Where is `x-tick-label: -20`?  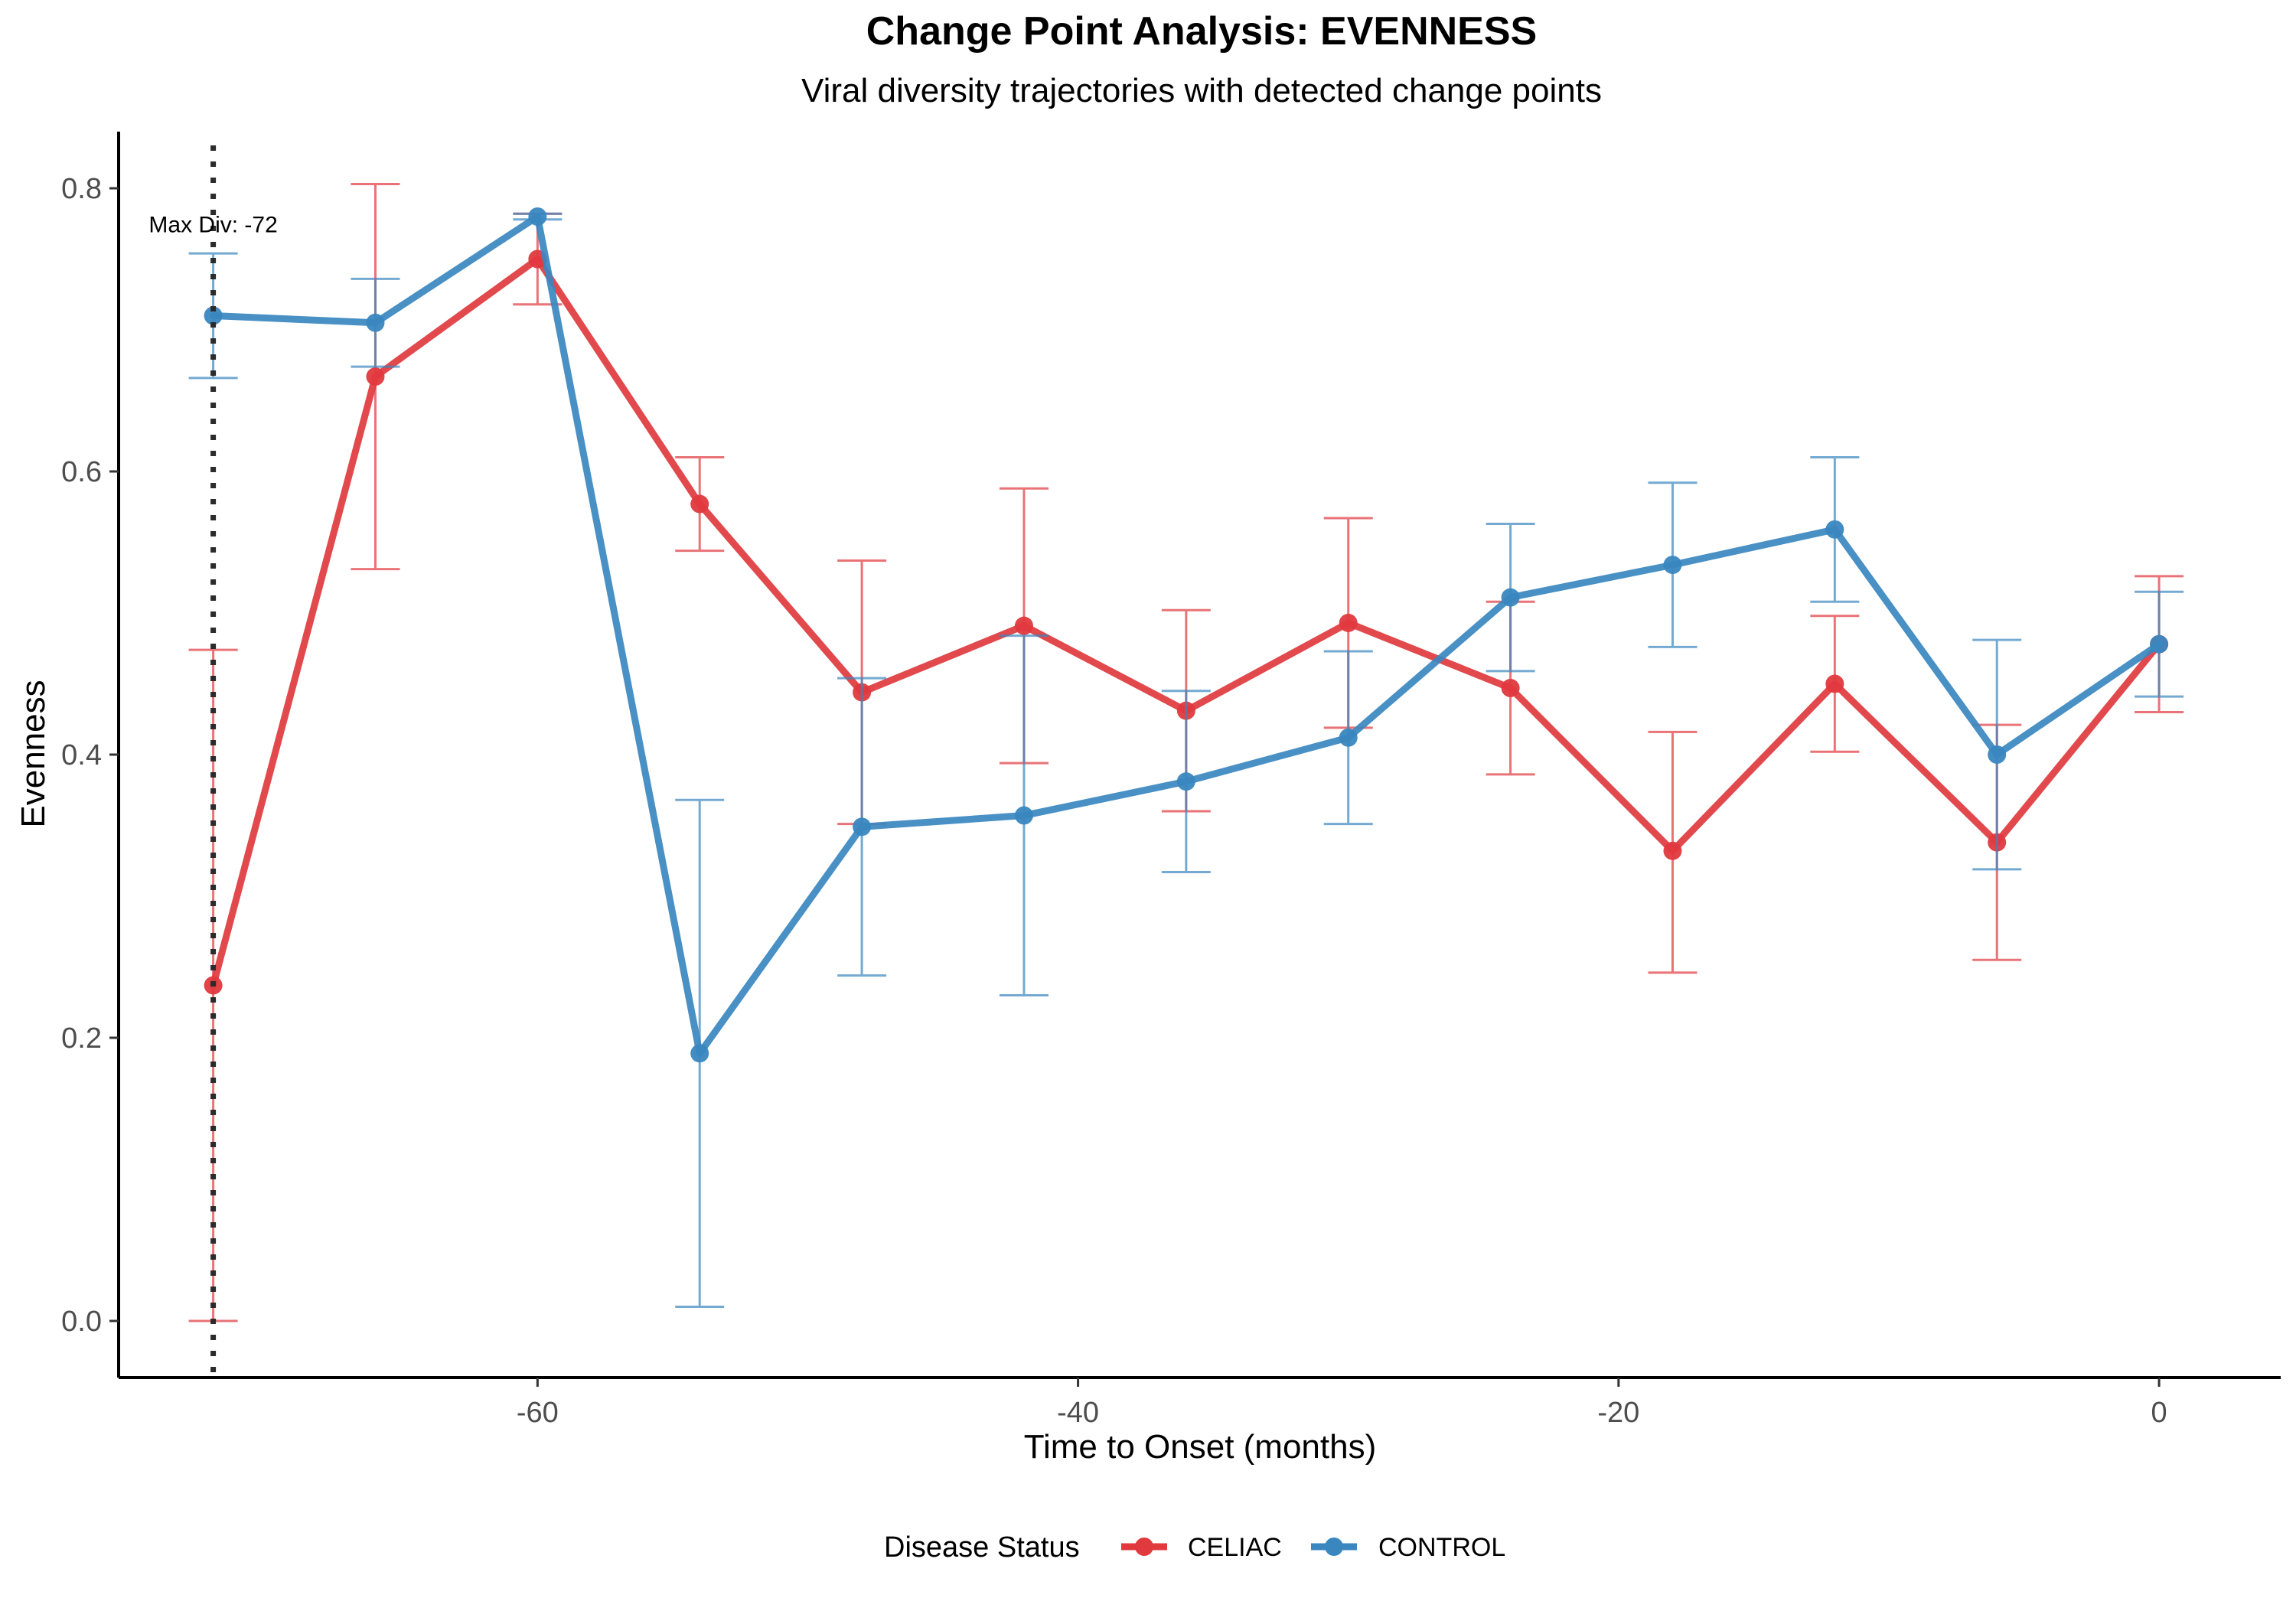 x-tick-label: -20 is located at coordinates (1618, 1413).